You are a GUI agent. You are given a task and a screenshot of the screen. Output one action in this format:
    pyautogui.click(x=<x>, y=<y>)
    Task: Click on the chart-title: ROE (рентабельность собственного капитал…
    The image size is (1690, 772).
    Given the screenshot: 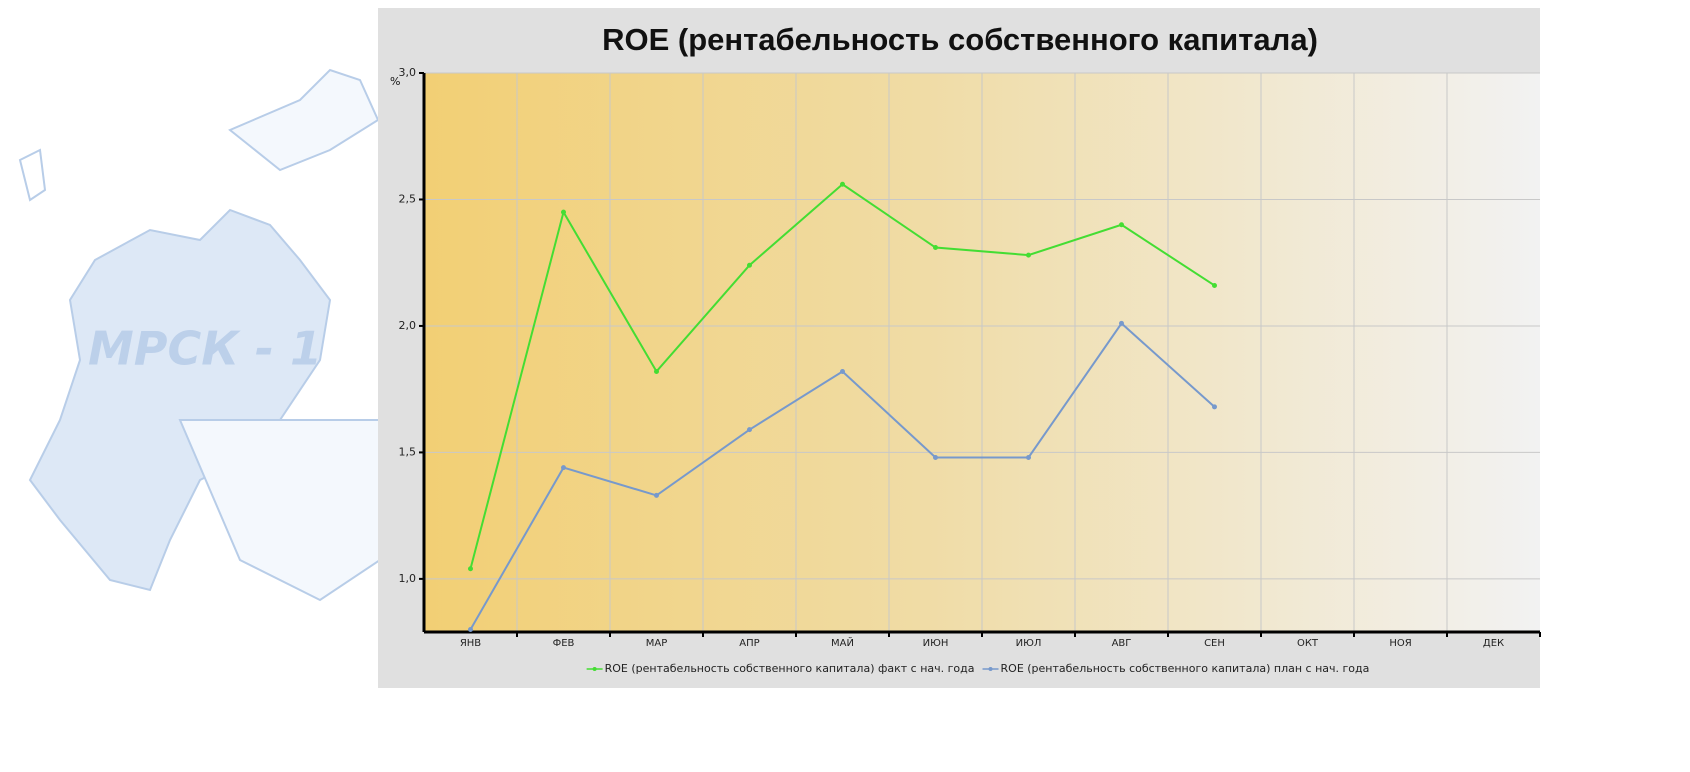 What is the action you would take?
    pyautogui.click(x=960, y=39)
    